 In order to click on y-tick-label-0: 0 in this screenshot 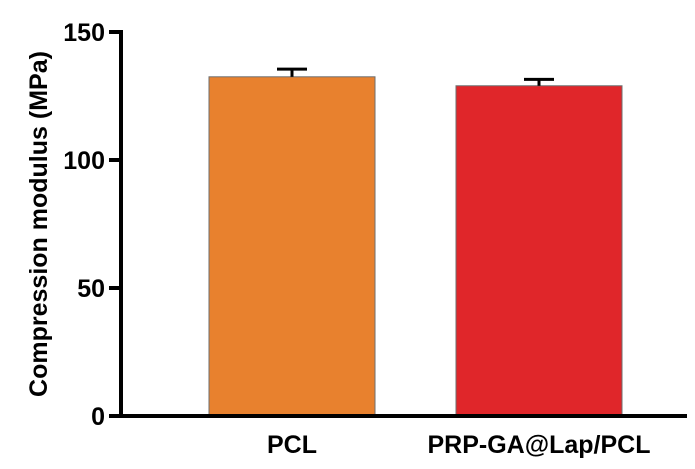, I will do `click(98, 417)`.